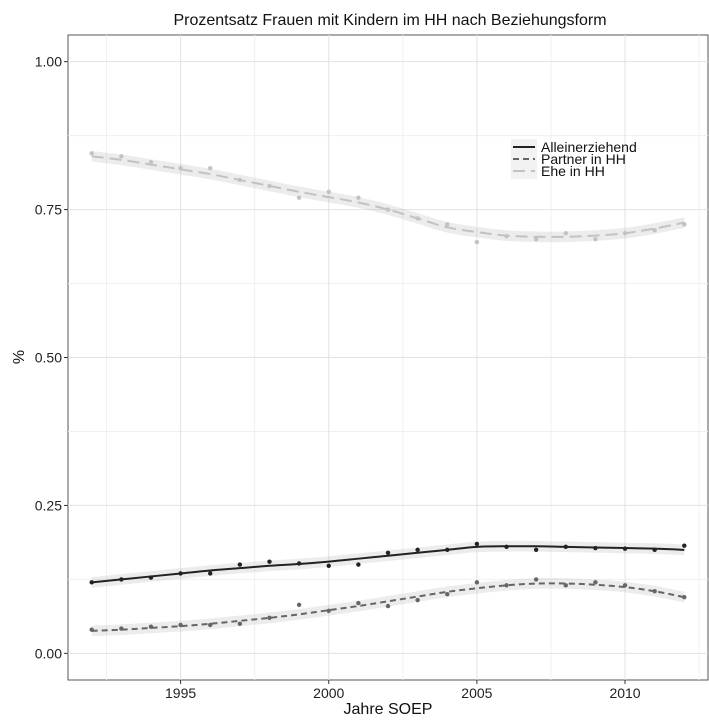 This screenshot has height=720, width=709. What do you see at coordinates (48, 653) in the screenshot?
I see `y-tick-label: 0.00` at bounding box center [48, 653].